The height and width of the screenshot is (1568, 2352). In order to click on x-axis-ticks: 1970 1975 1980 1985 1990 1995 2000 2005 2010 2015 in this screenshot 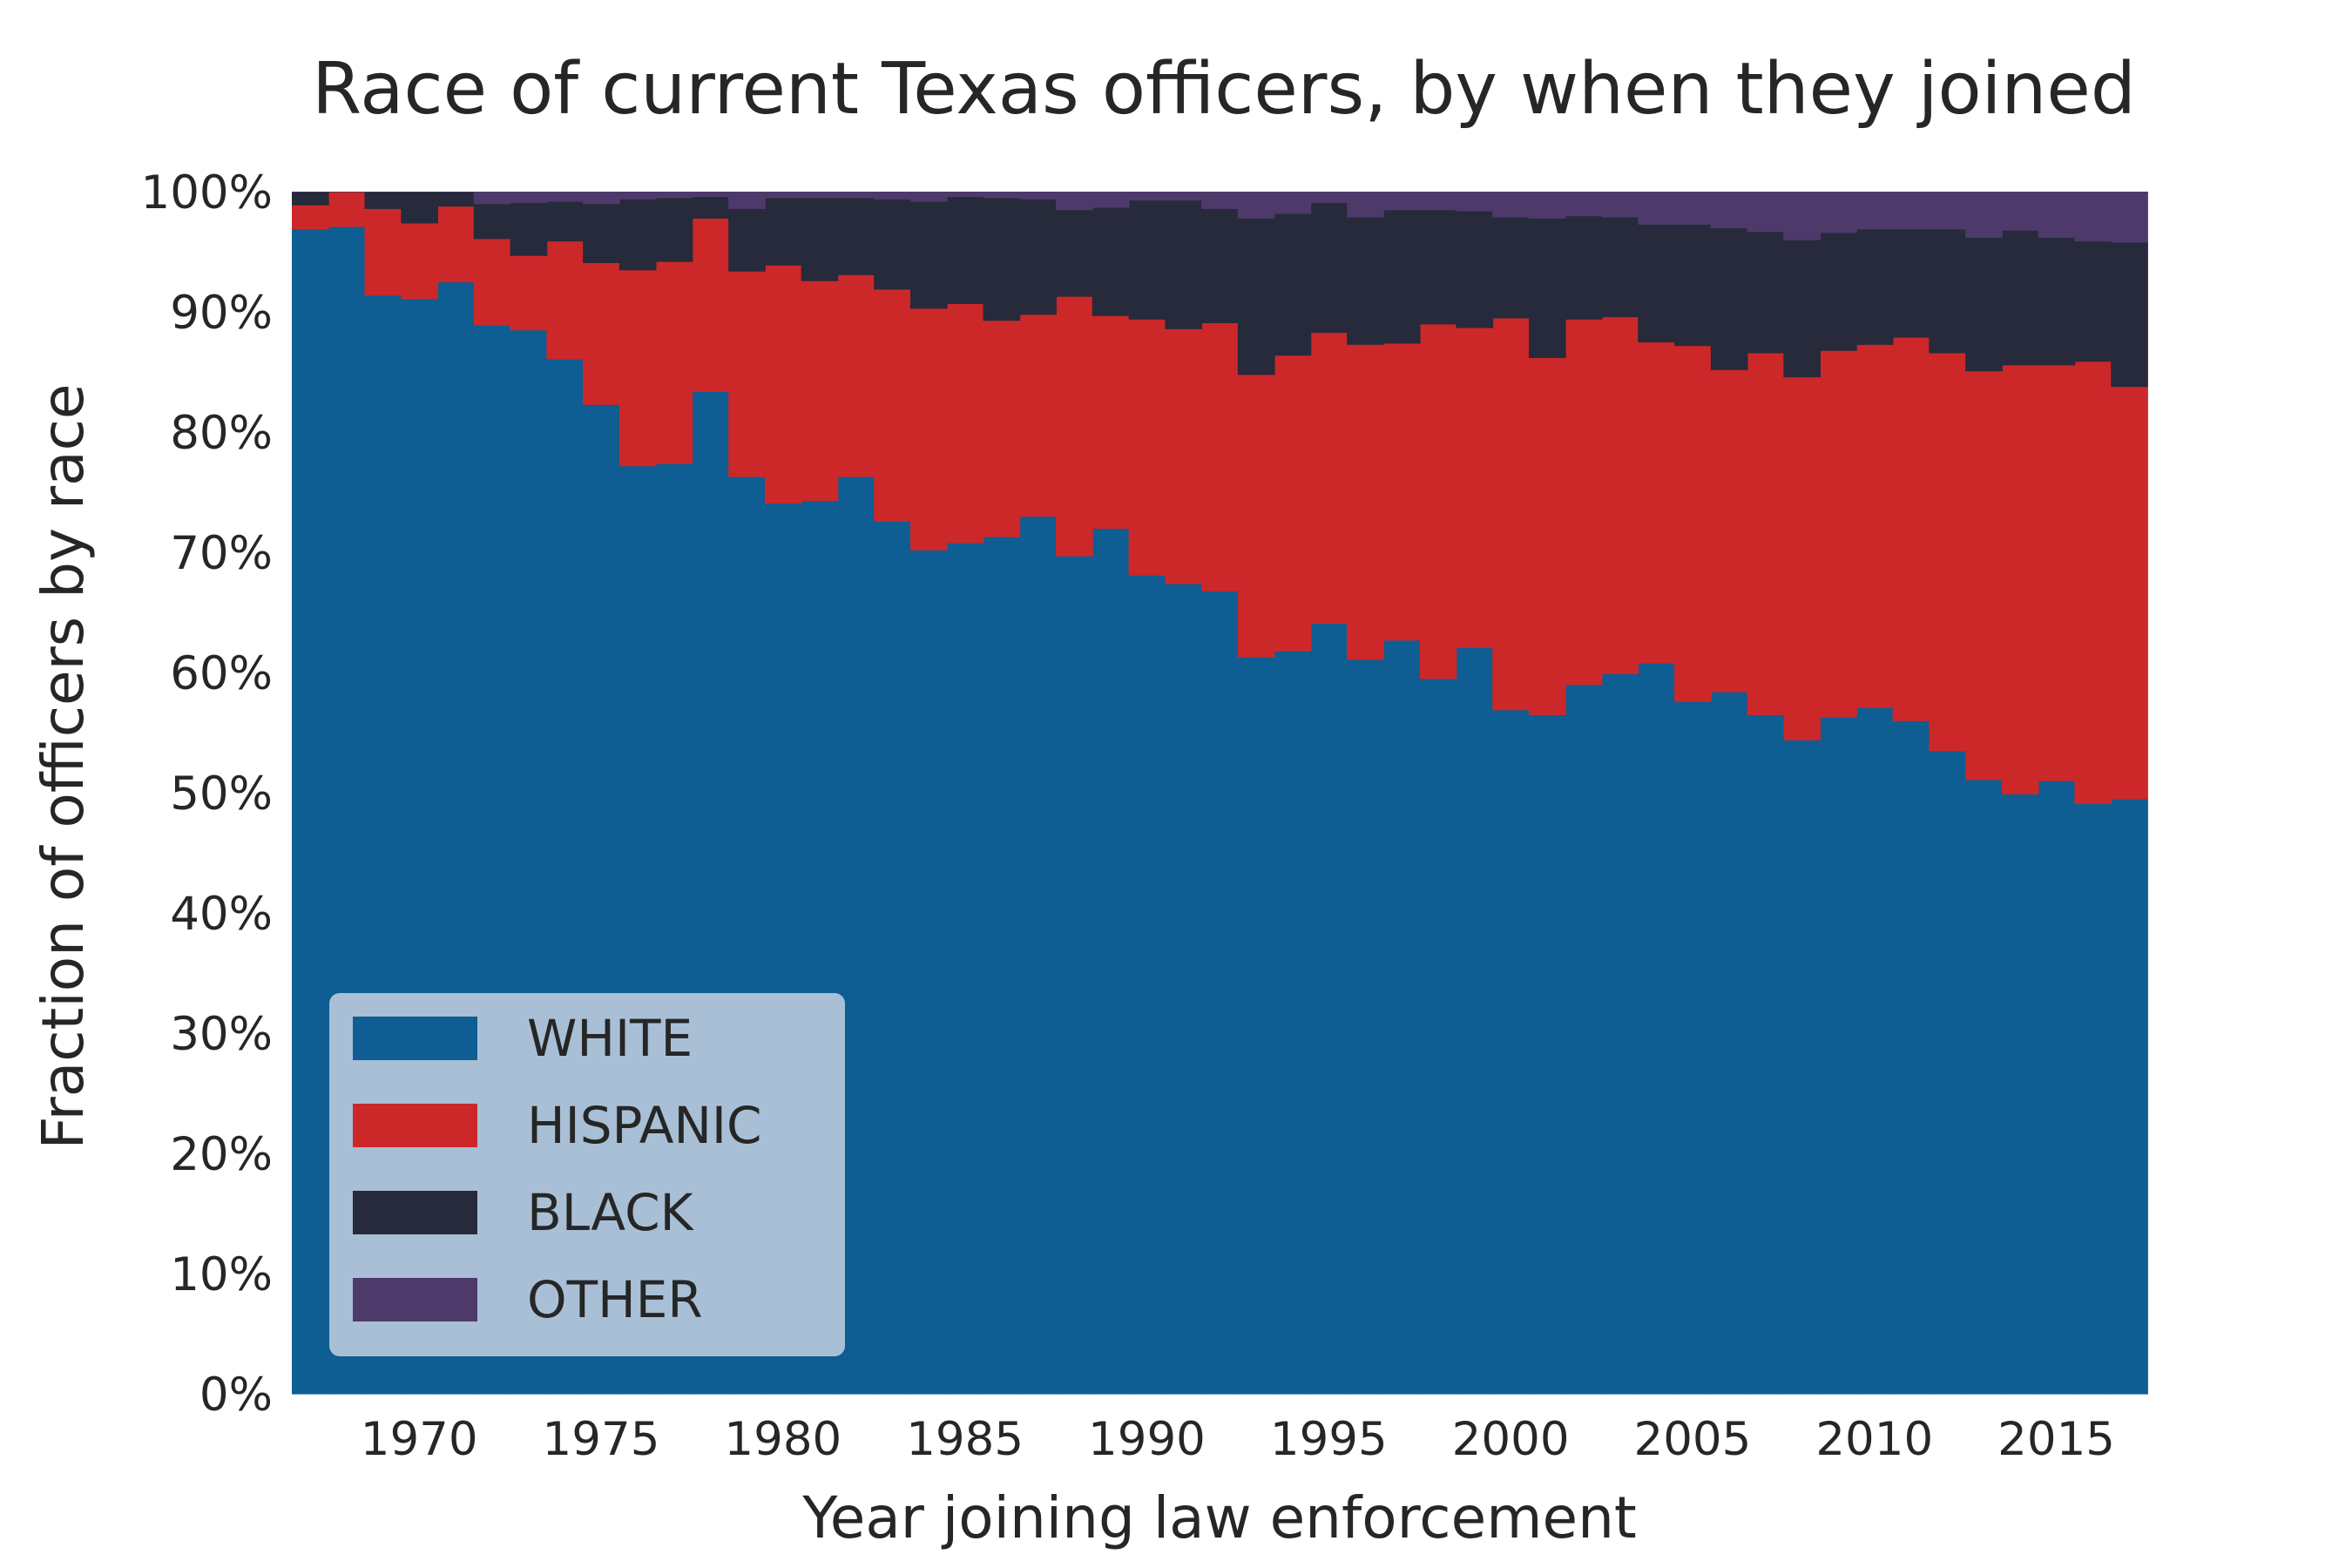, I will do `click(1238, 1439)`.